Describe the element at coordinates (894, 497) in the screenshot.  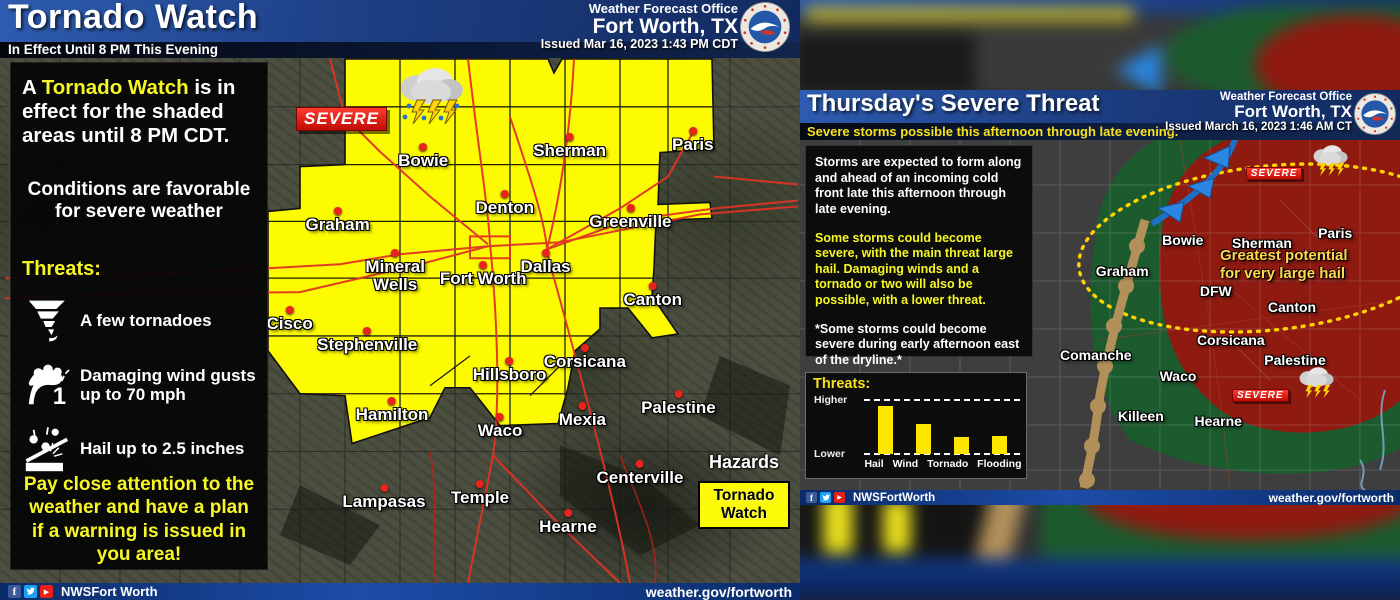
I see `social-handle: NWSFortWorth` at that location.